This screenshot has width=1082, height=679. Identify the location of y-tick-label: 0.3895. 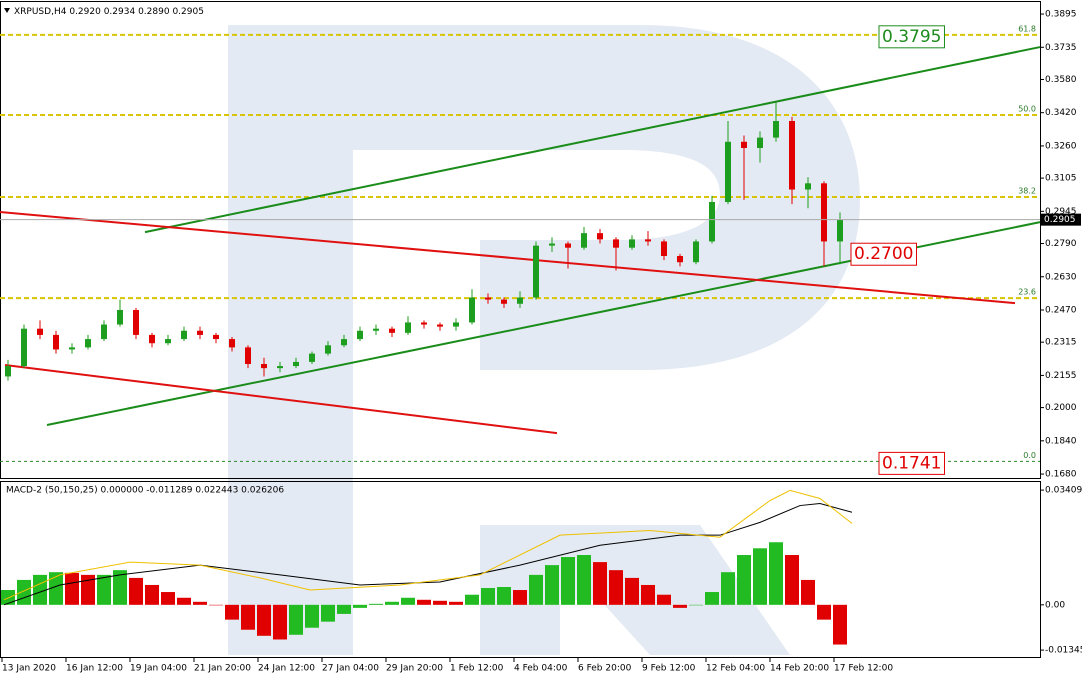
(1061, 15).